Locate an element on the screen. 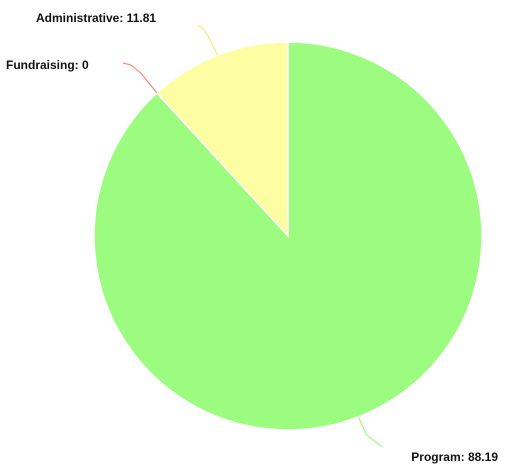 This screenshot has height=465, width=506. slice-label-administrative: Administrative: 11.81 is located at coordinates (96, 18).